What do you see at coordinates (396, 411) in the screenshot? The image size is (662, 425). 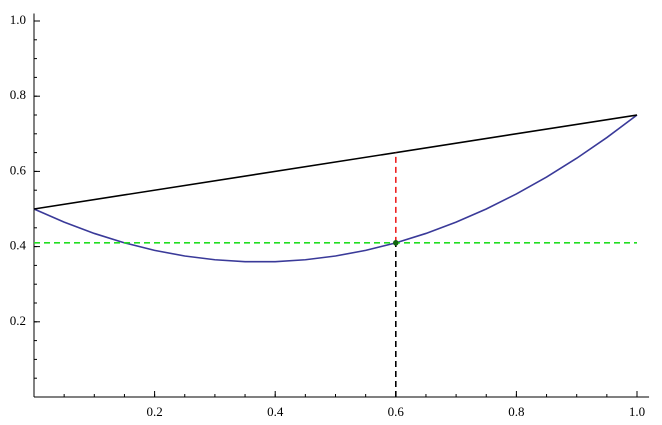 I see `x-tick-label: 0.6` at bounding box center [396, 411].